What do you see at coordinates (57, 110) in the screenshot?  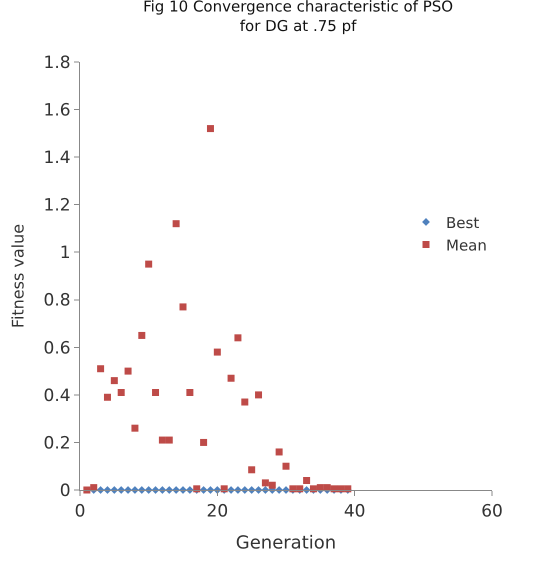 I see `y-tick-label: 1.6` at bounding box center [57, 110].